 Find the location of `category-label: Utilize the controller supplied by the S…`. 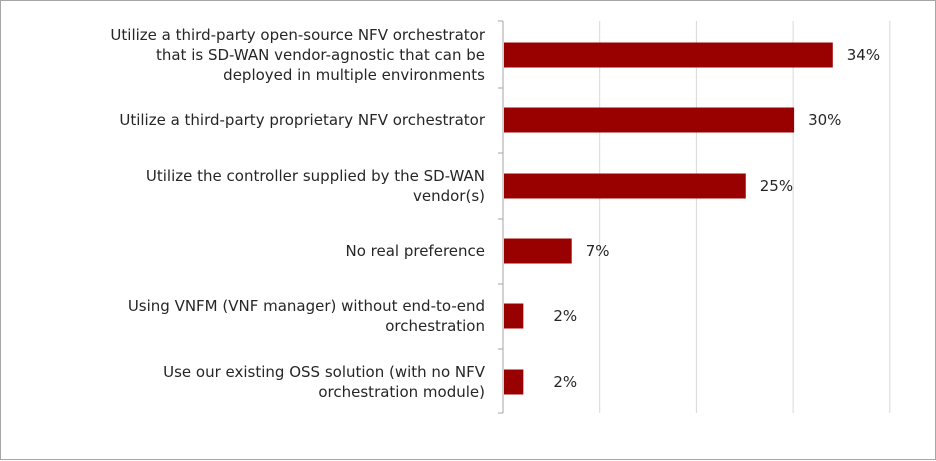

category-label: Utilize the controller supplied by the S… is located at coordinates (315, 176).